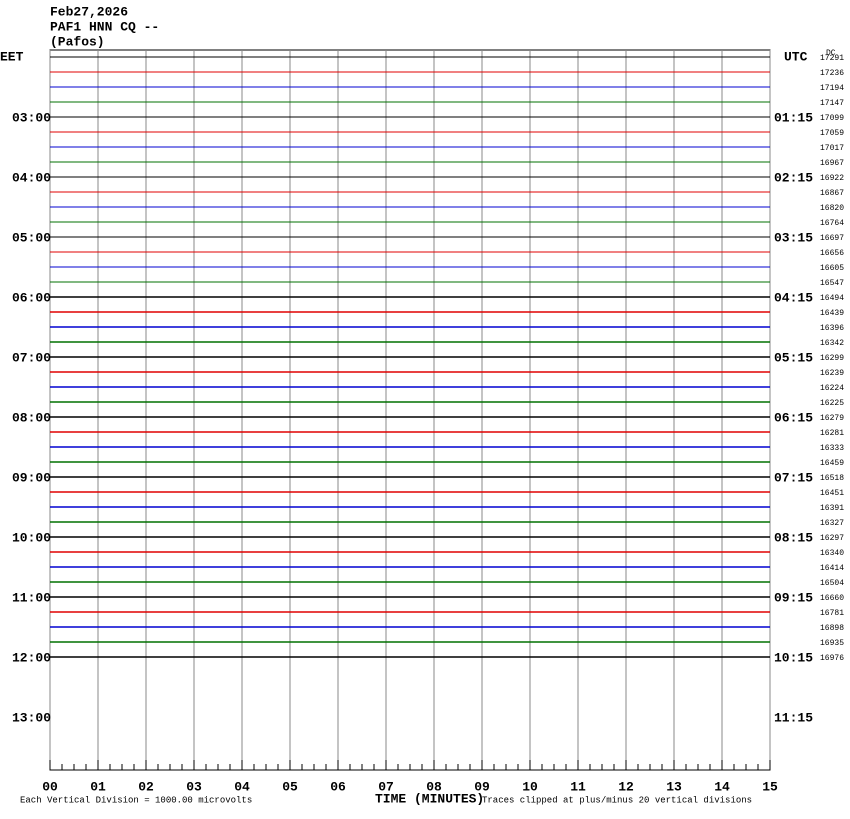  What do you see at coordinates (793, 237) in the screenshot?
I see `right-time-label: 03:15` at bounding box center [793, 237].